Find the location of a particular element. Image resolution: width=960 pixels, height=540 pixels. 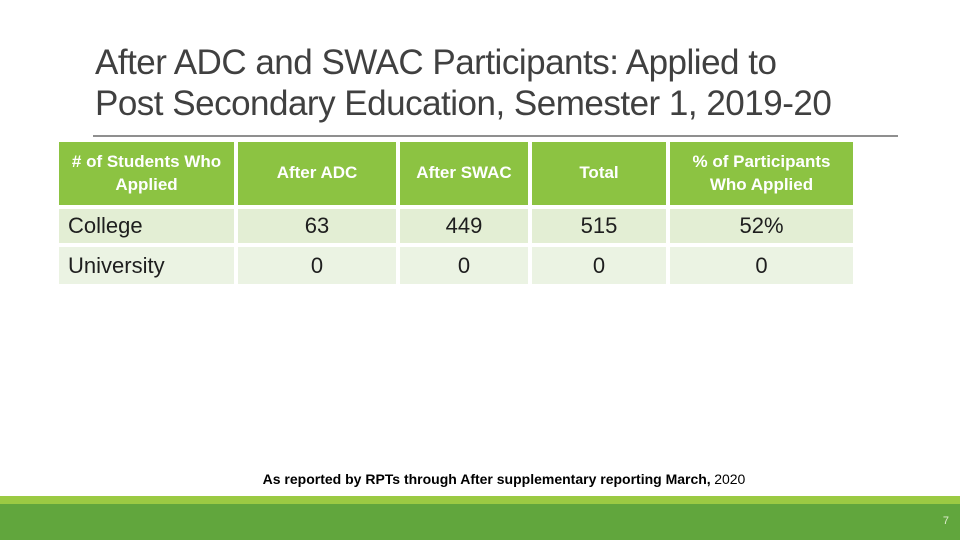

row-university-label: University is located at coordinates (146, 265).